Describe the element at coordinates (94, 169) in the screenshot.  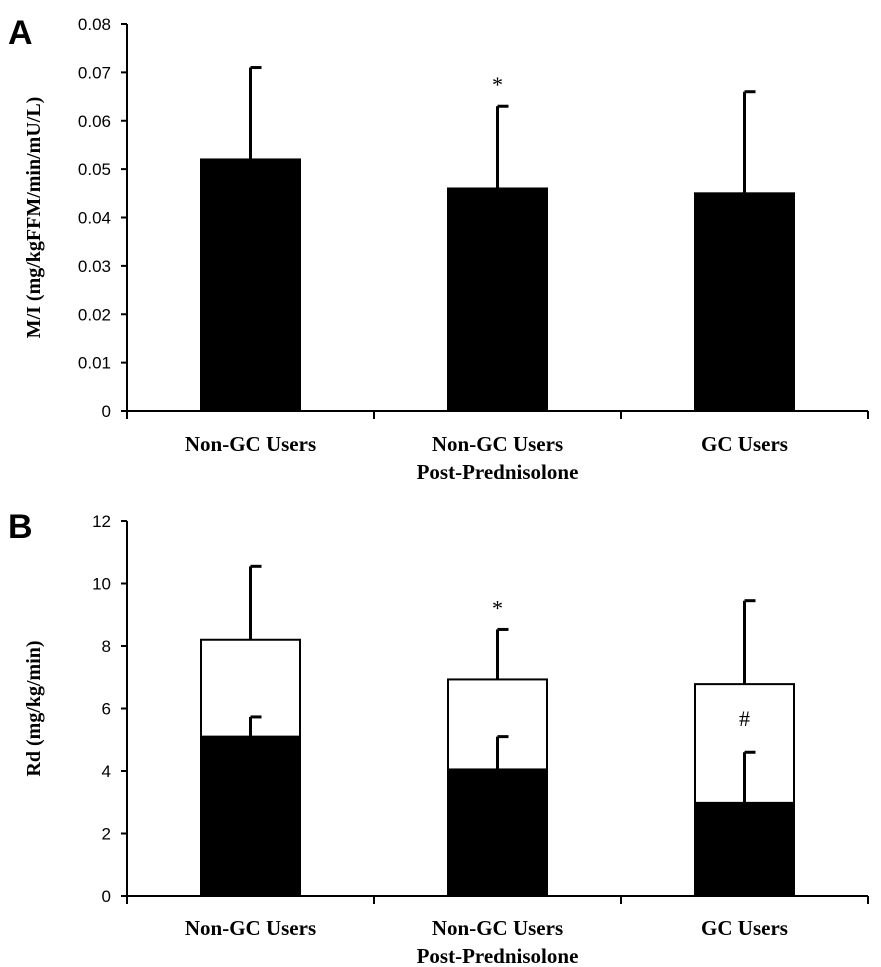
I see `y-tick-label: 0.05` at that location.